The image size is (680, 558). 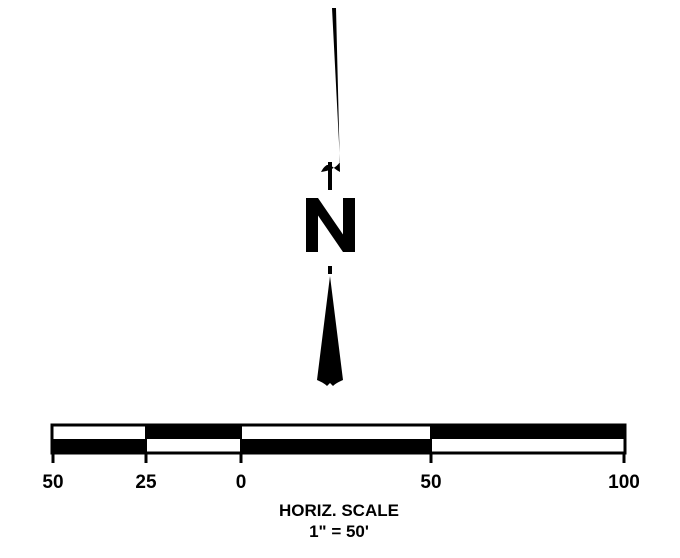 I want to click on north-arrow-lower-head-icon, so click(x=330, y=331).